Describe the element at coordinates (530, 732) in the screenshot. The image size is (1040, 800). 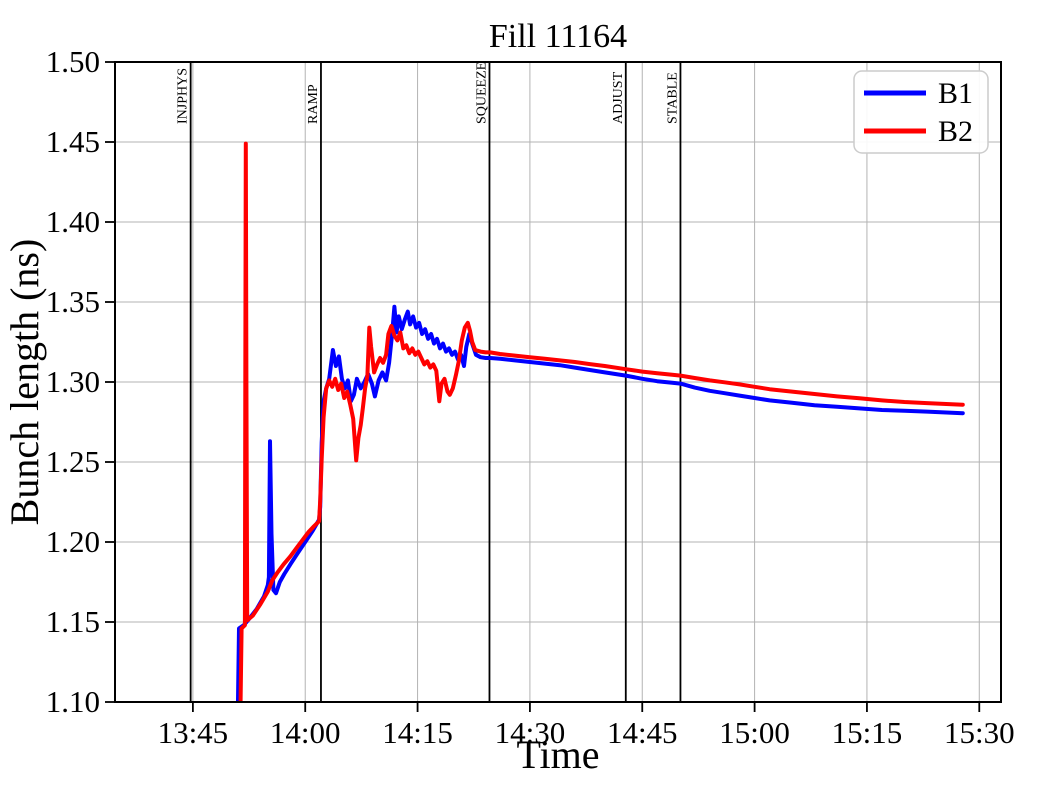
I see `x-tick-label: 14:30` at that location.